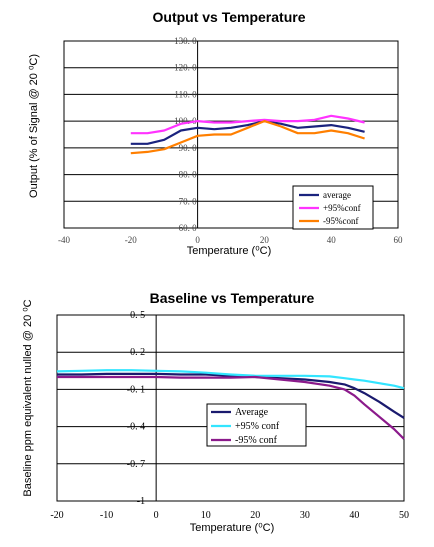 This screenshot has width=434, height=547. I want to click on chart2-series-lines, so click(230, 404).